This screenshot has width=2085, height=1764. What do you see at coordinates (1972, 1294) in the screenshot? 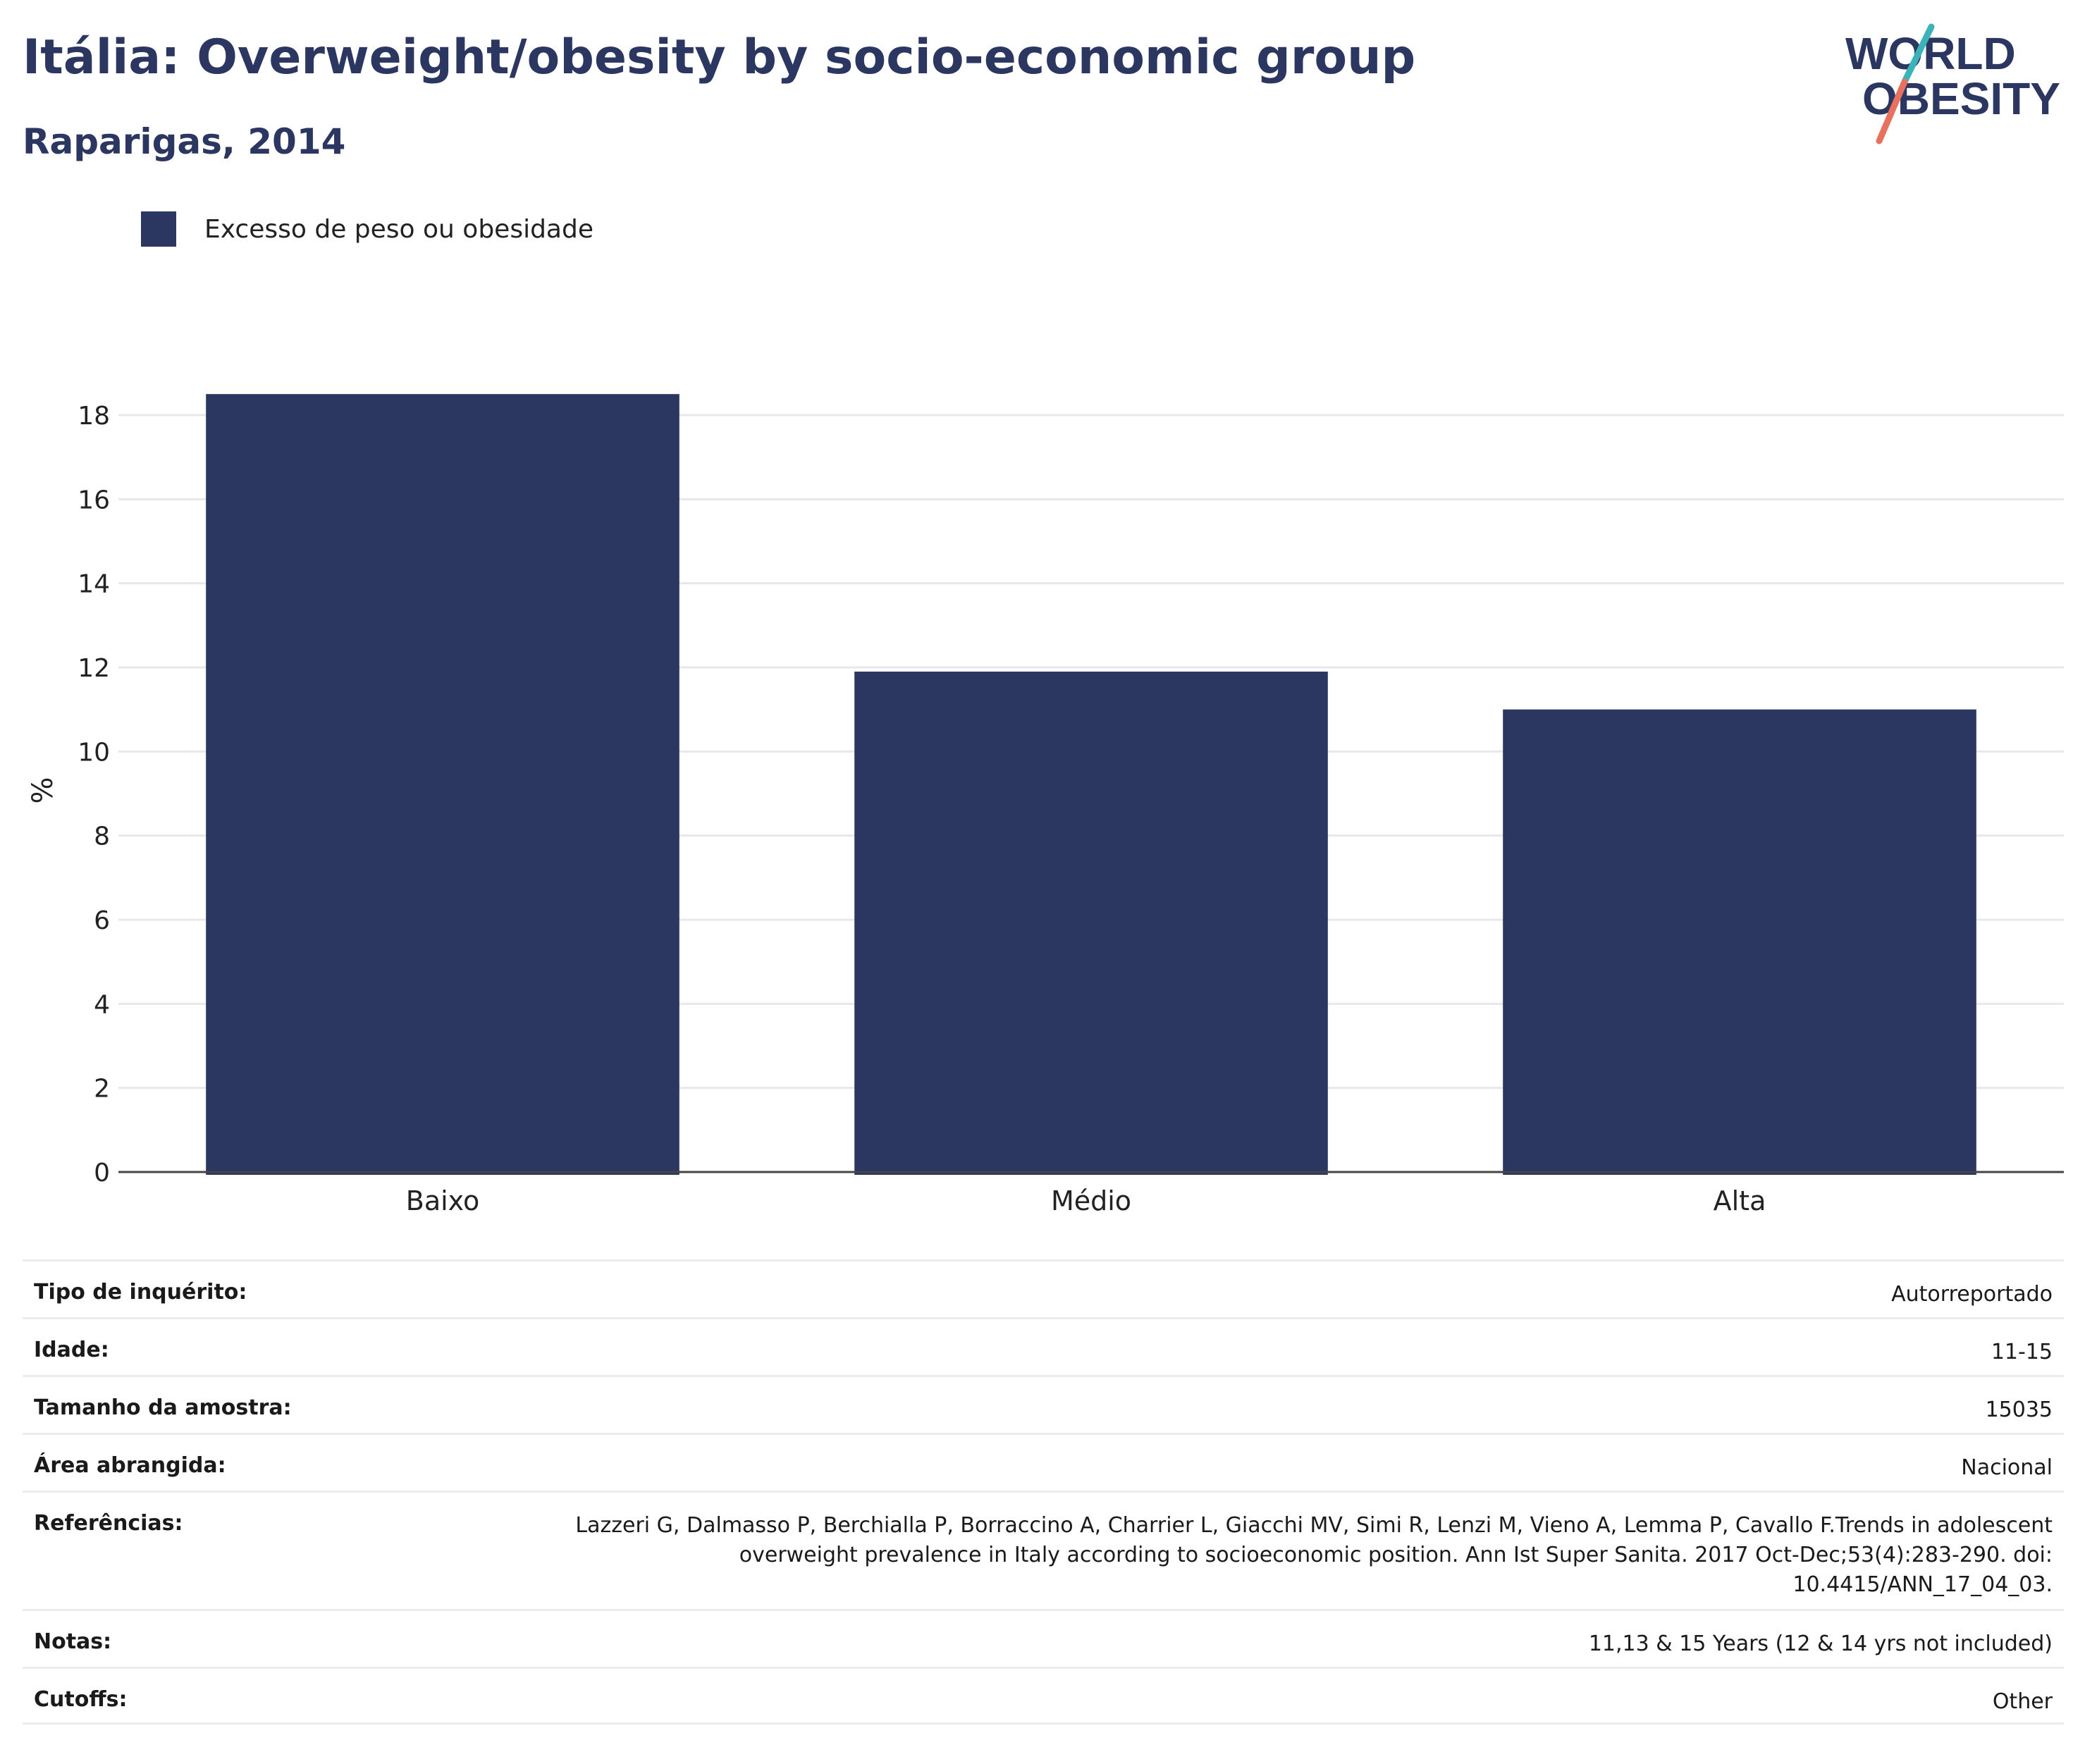
I see `info-value: Autorreportado` at bounding box center [1972, 1294].